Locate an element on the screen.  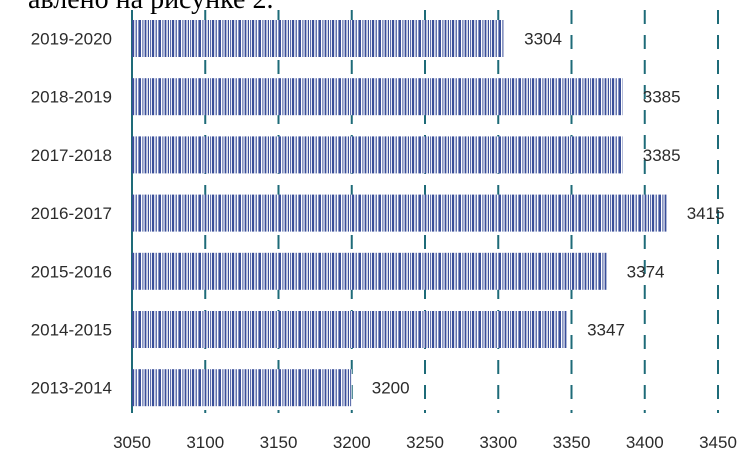
category-label: 2017-2018 is located at coordinates (71, 155).